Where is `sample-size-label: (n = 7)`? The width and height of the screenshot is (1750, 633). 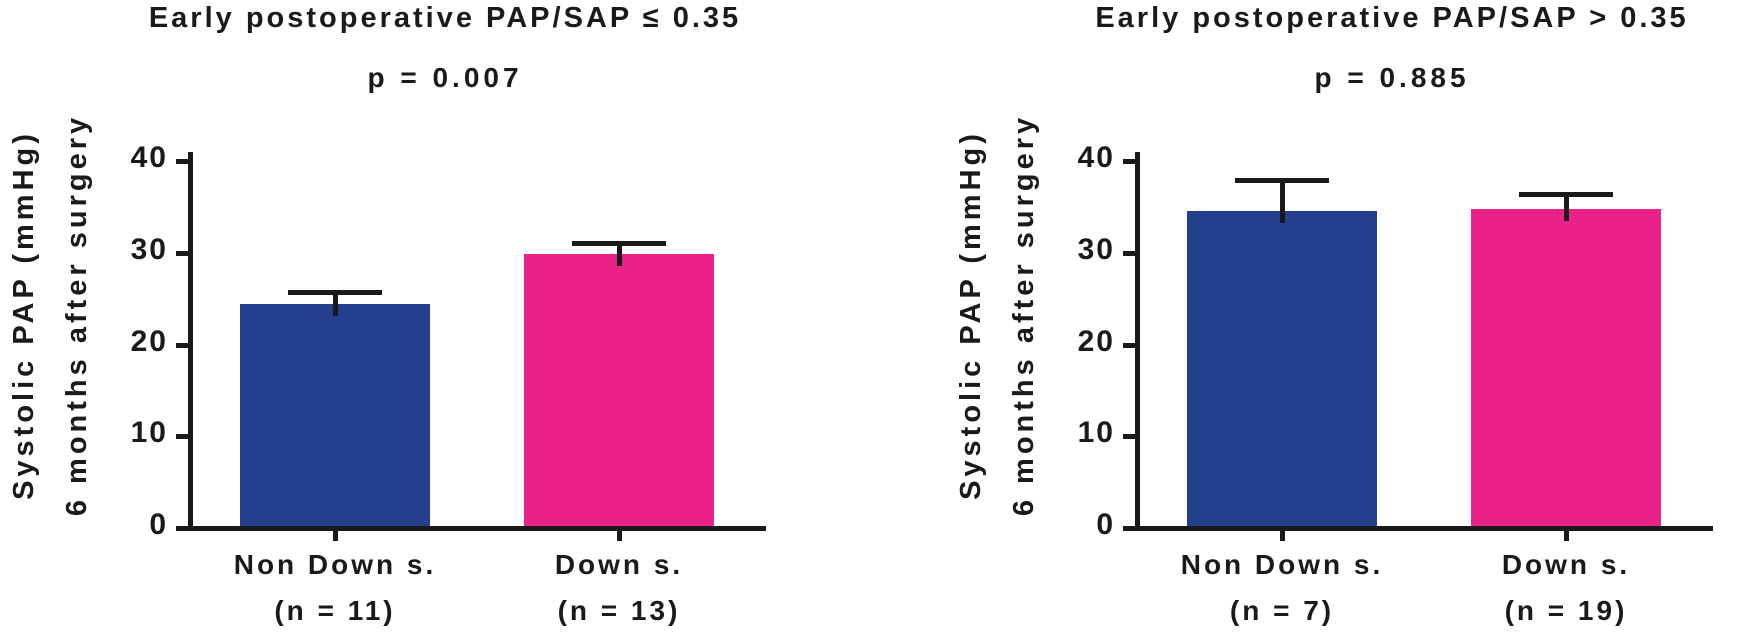 sample-size-label: (n = 7) is located at coordinates (1282, 610).